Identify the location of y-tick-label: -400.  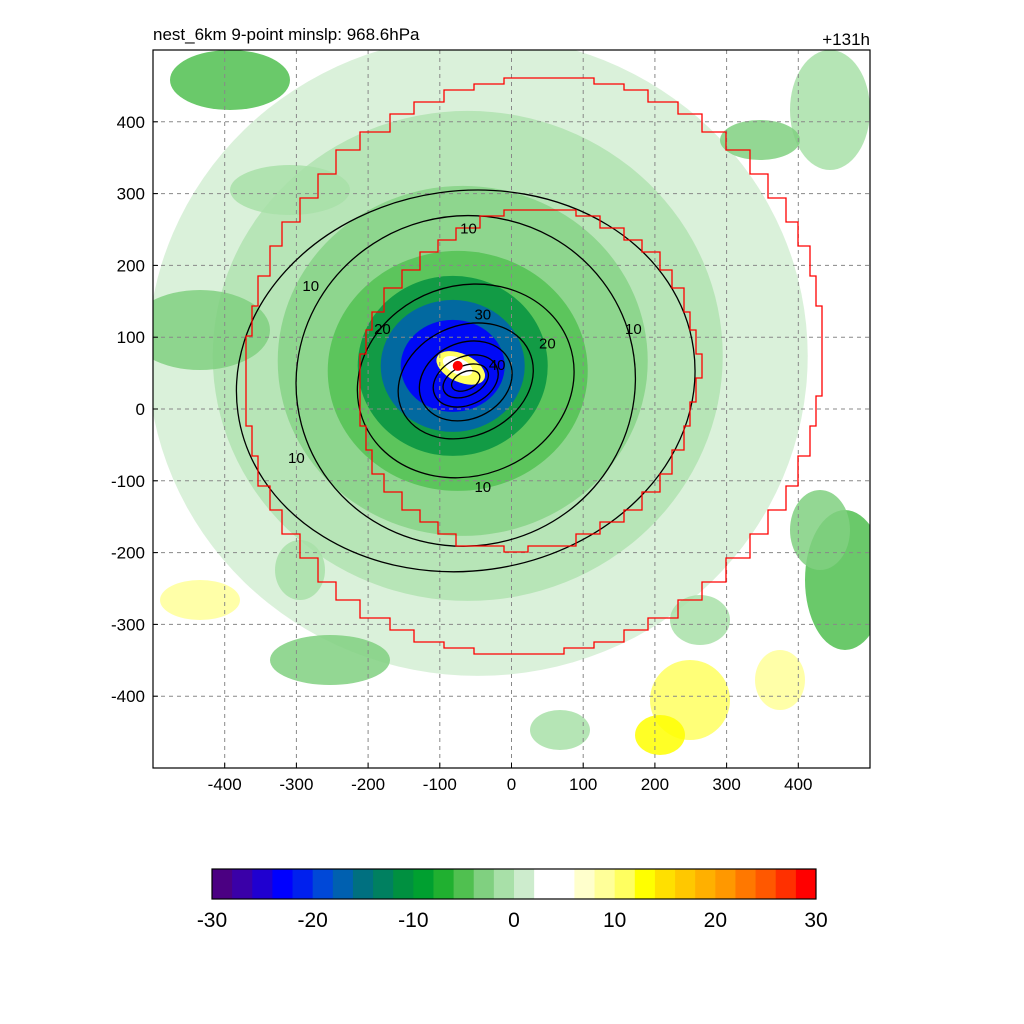
(128, 696).